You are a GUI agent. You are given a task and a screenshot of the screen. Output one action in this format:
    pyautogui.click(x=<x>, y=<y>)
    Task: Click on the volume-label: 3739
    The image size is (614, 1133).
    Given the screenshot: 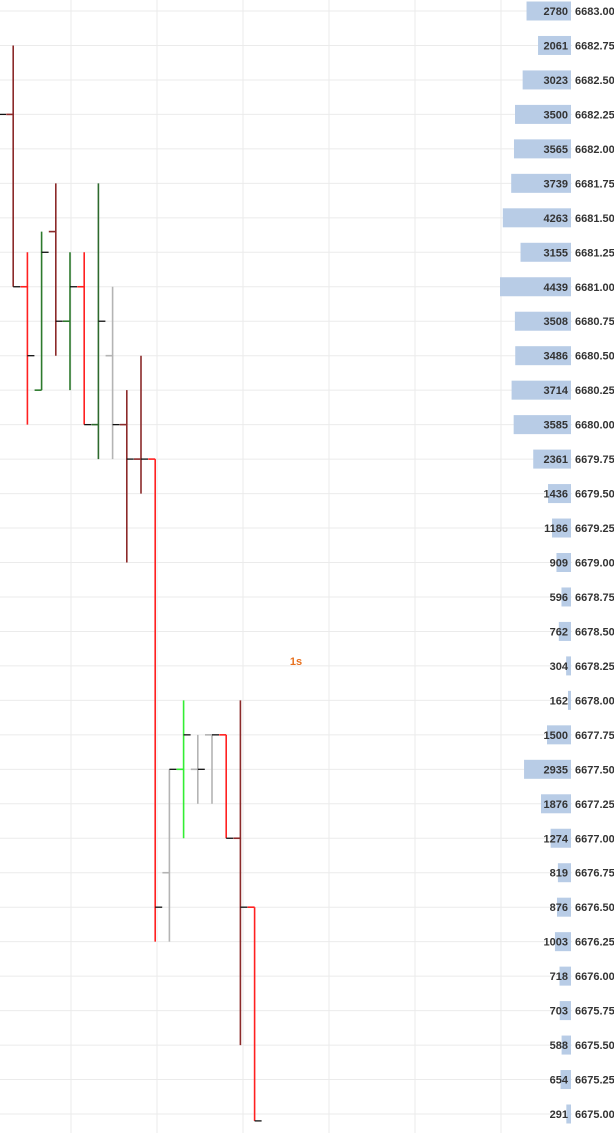 What is the action you would take?
    pyautogui.click(x=556, y=184)
    